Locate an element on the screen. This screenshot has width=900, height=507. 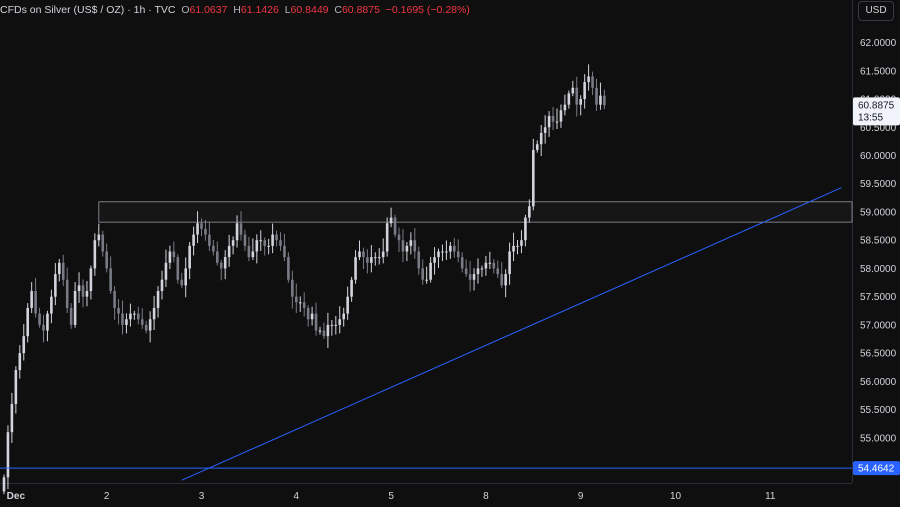
x-tick-label: 9 is located at coordinates (581, 496).